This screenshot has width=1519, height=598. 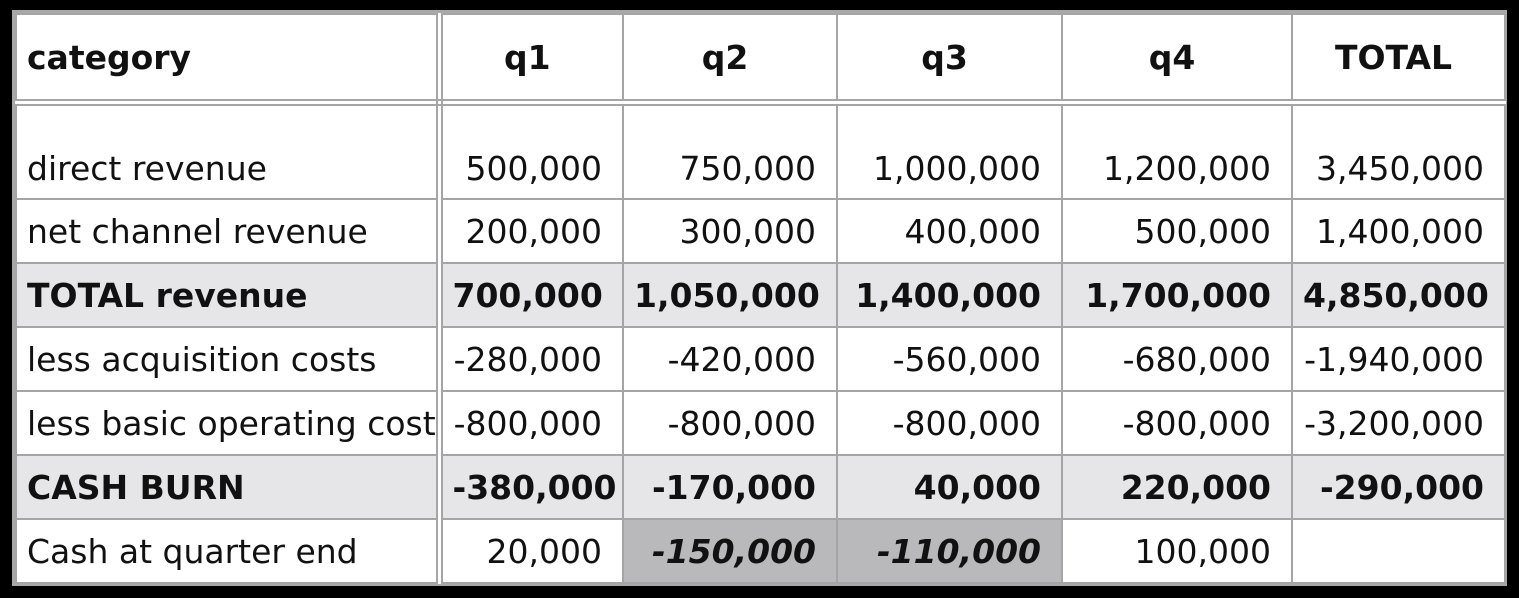 I want to click on cell-total: -3,200,000, so click(x=1398, y=423).